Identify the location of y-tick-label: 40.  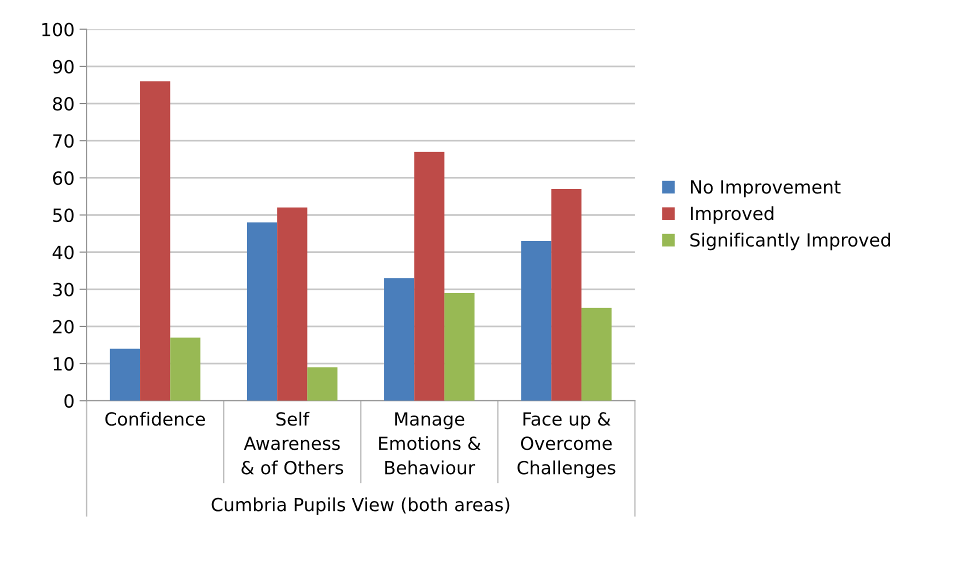
(63, 253).